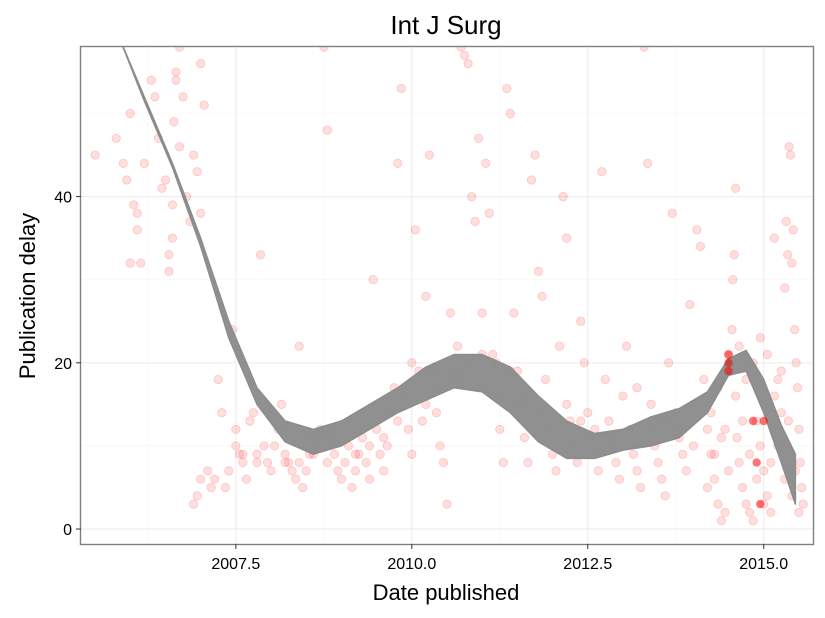  Describe the element at coordinates (67, 364) in the screenshot. I see `y-axis-ticks: 0 20 40` at that location.